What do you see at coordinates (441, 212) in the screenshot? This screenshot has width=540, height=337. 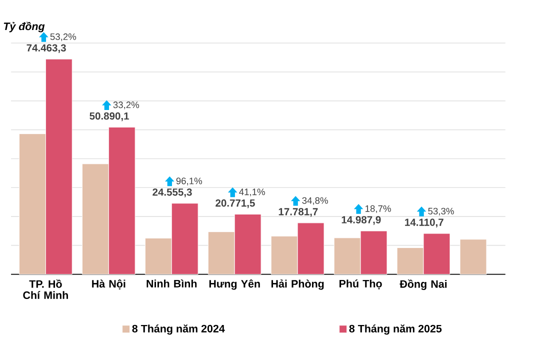 I see `annotation: 53,3%` at bounding box center [441, 212].